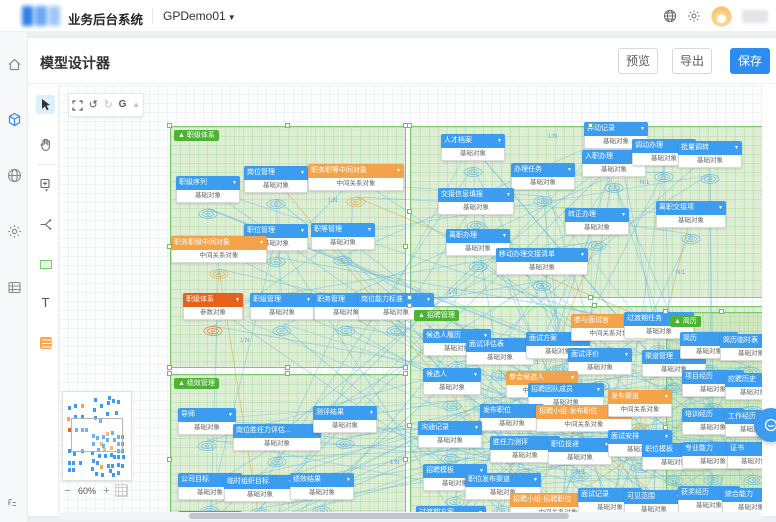 The width and height of the screenshot is (776, 522). I want to click on model-node: 职务职等中间对象 ▼ 中间关系对象, so click(356, 177).